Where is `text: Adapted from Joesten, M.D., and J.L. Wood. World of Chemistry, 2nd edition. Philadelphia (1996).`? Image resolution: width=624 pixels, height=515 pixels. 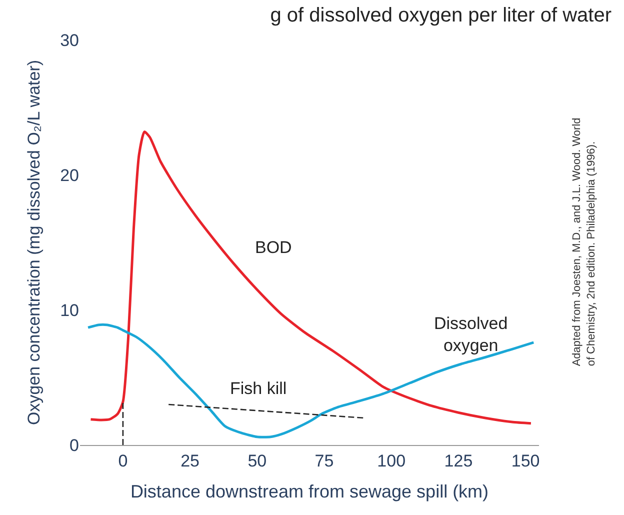 text: Adapted from Joesten, M.D., and J.L. Wood. World of Chemistry, 2nd edition. Philadelphia (1996). is located at coordinates (584, 242).